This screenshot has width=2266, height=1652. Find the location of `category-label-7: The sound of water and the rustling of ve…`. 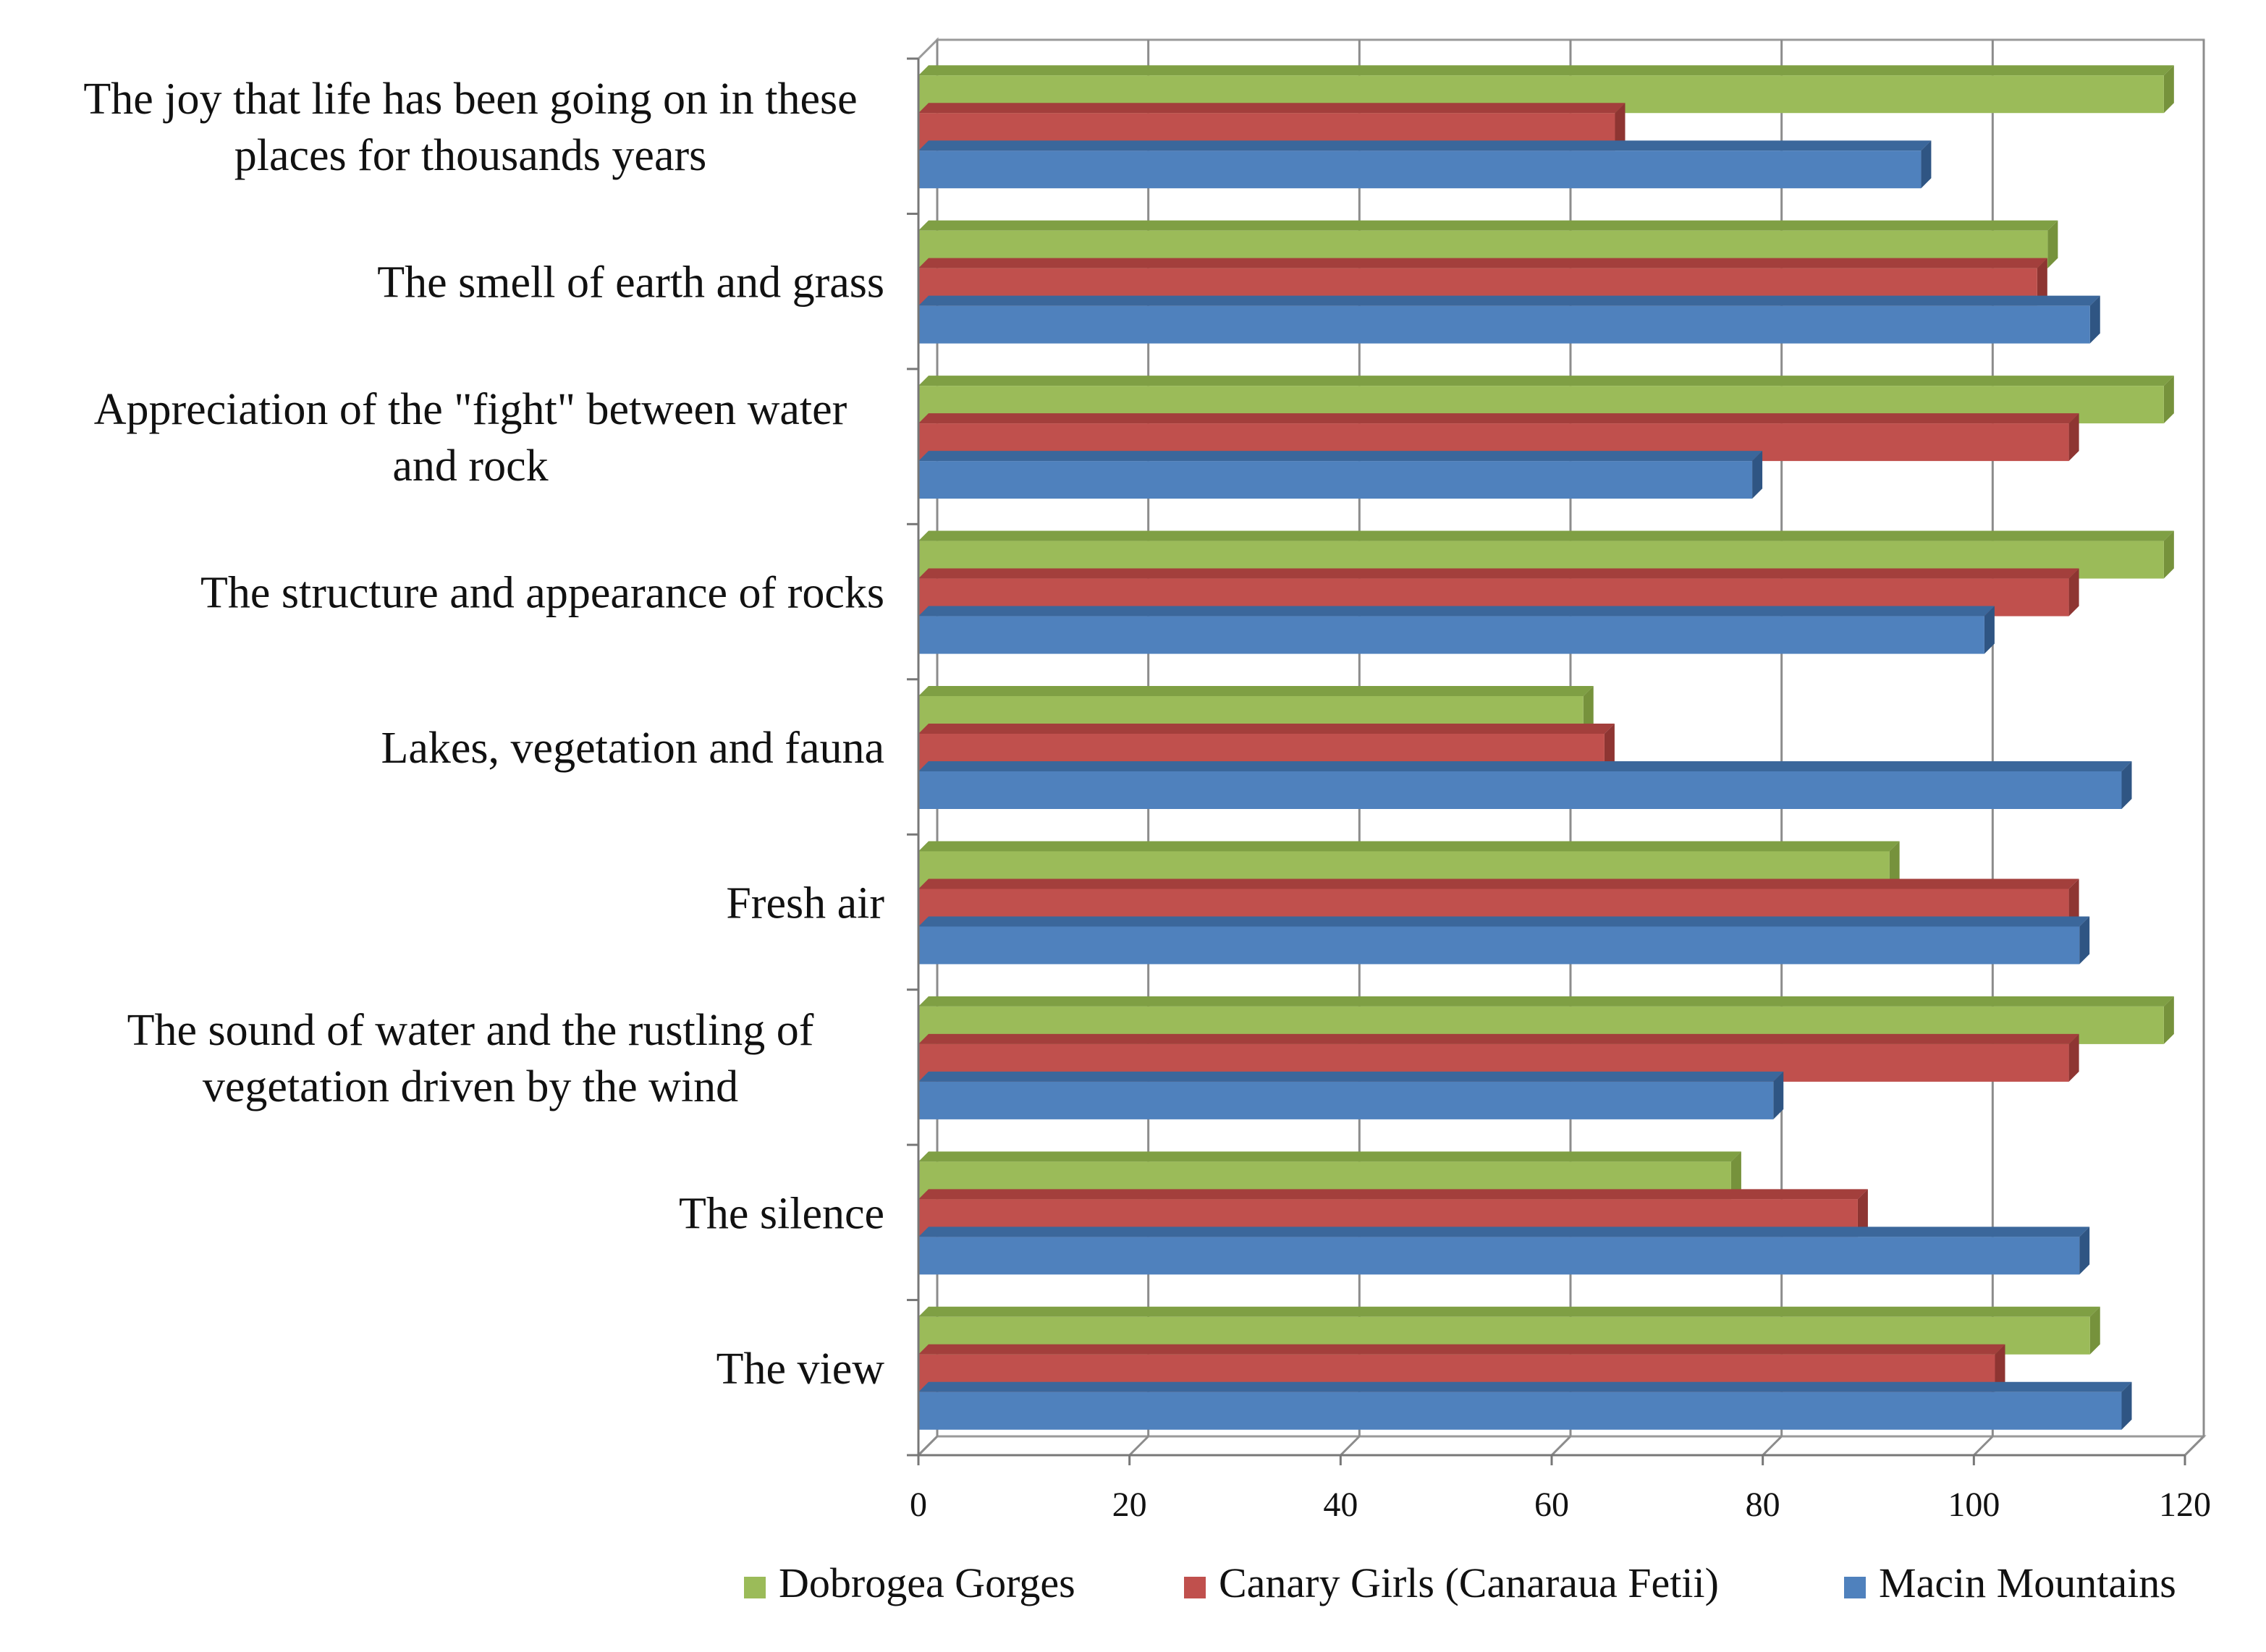

category-label-7: The sound of water and the rustling of ve… is located at coordinates (471, 1058).